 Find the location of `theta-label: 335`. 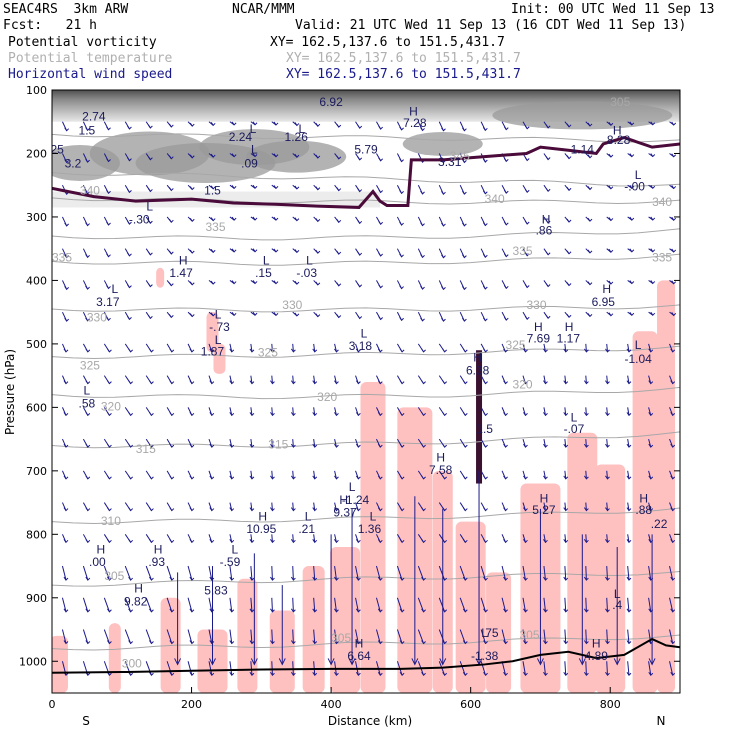

theta-label: 335 is located at coordinates (62, 257).